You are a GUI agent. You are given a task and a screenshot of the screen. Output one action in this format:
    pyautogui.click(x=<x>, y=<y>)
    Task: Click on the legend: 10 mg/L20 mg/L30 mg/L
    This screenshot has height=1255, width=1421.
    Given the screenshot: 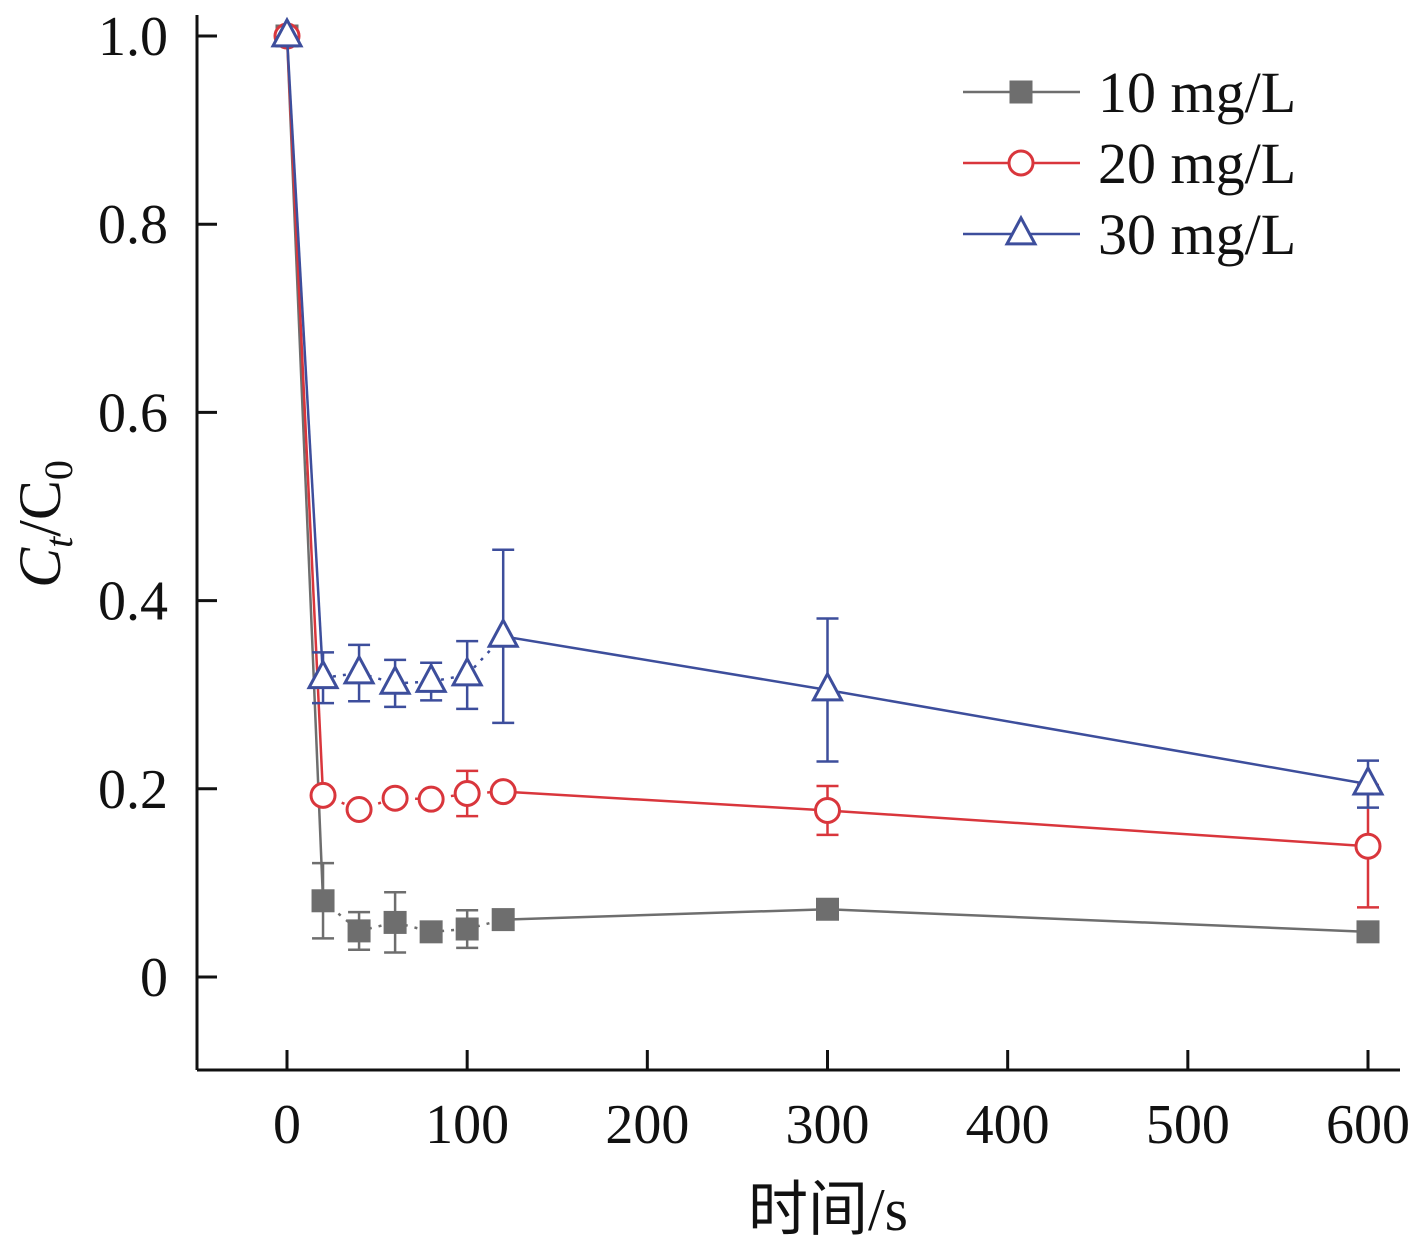 What is the action you would take?
    pyautogui.click(x=1129, y=163)
    